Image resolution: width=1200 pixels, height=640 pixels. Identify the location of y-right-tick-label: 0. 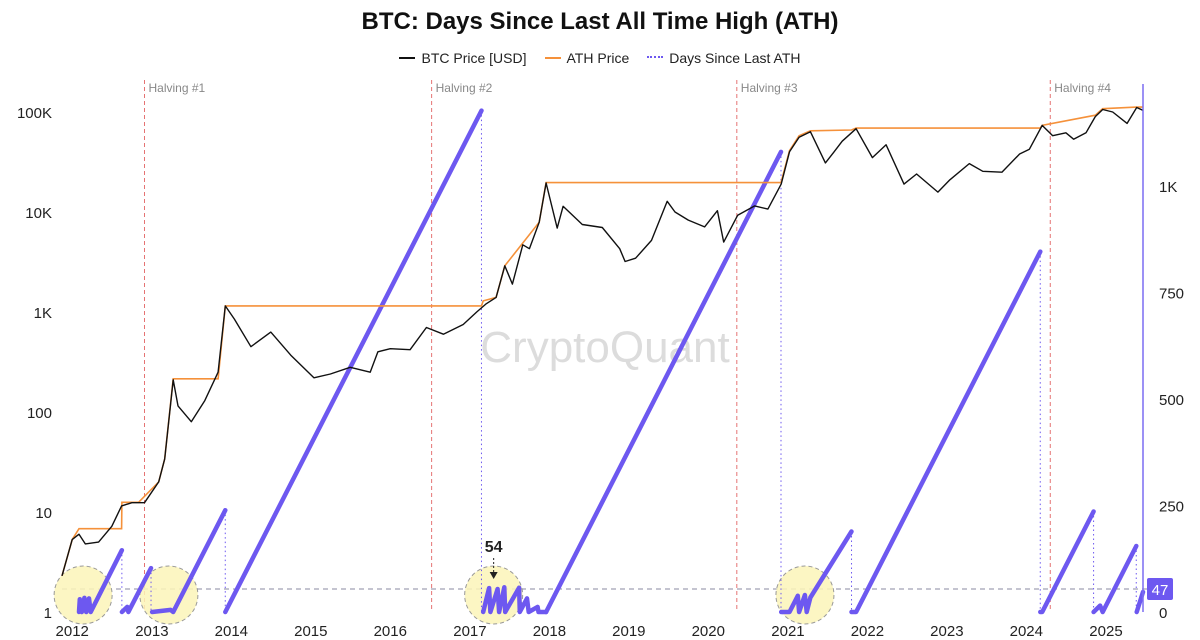
(1163, 613).